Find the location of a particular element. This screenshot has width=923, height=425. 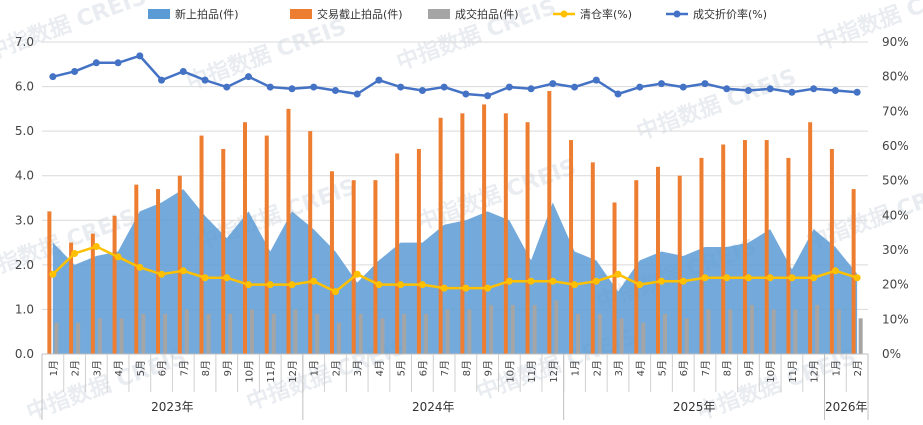

left-axis-tick: 6.0 is located at coordinates (24, 87).